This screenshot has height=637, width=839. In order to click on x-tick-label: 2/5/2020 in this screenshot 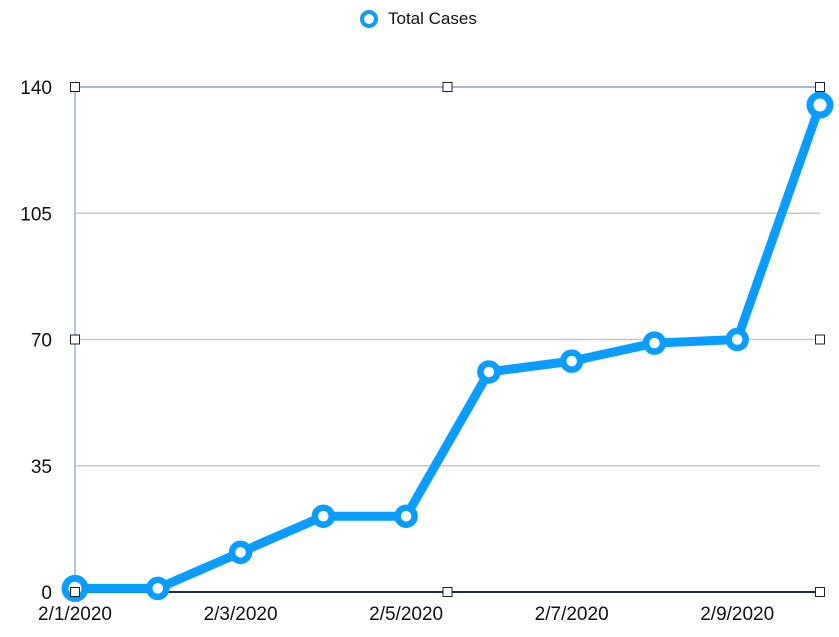, I will do `click(406, 614)`.